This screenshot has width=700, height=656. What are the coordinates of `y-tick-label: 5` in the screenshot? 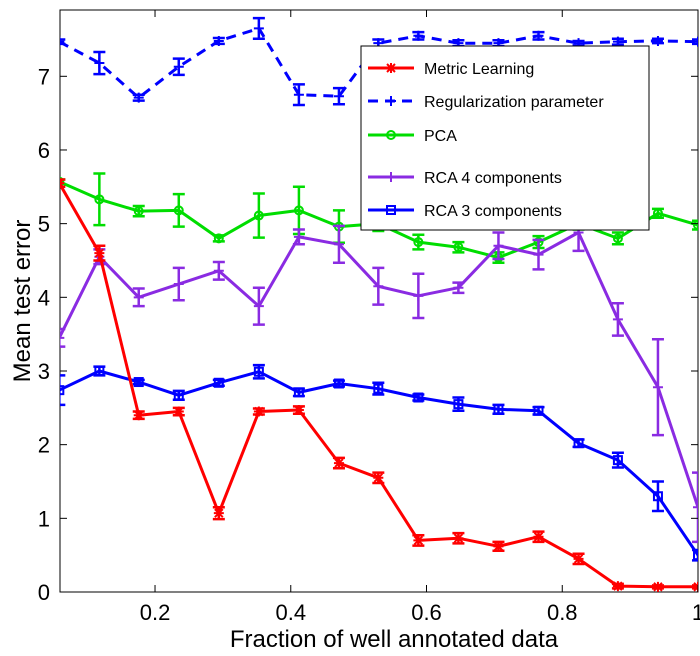 It's located at (44, 224).